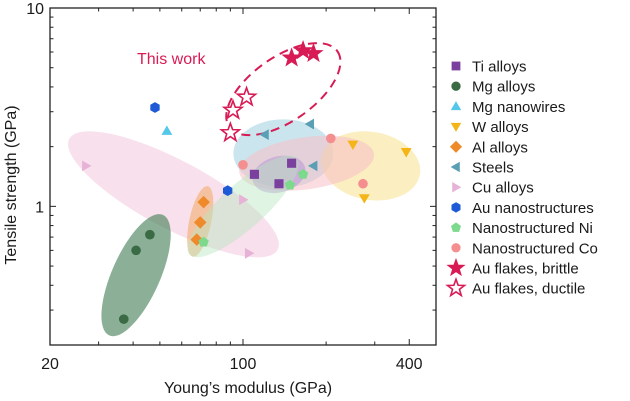  I want to click on legend-marker-mg-nanowires, so click(456, 106).